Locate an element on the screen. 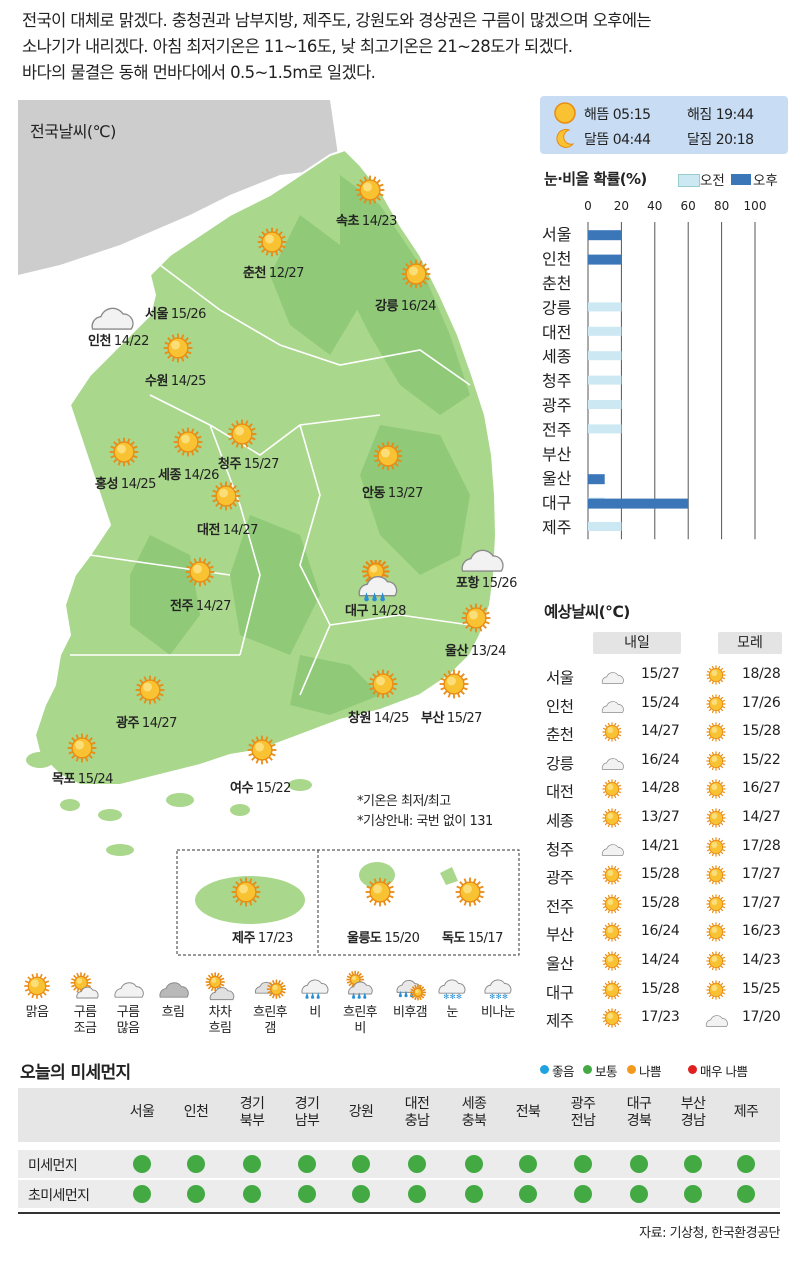 This screenshot has width=800, height=1262. dust-region-label: 대구 경북 is located at coordinates (639, 1112).